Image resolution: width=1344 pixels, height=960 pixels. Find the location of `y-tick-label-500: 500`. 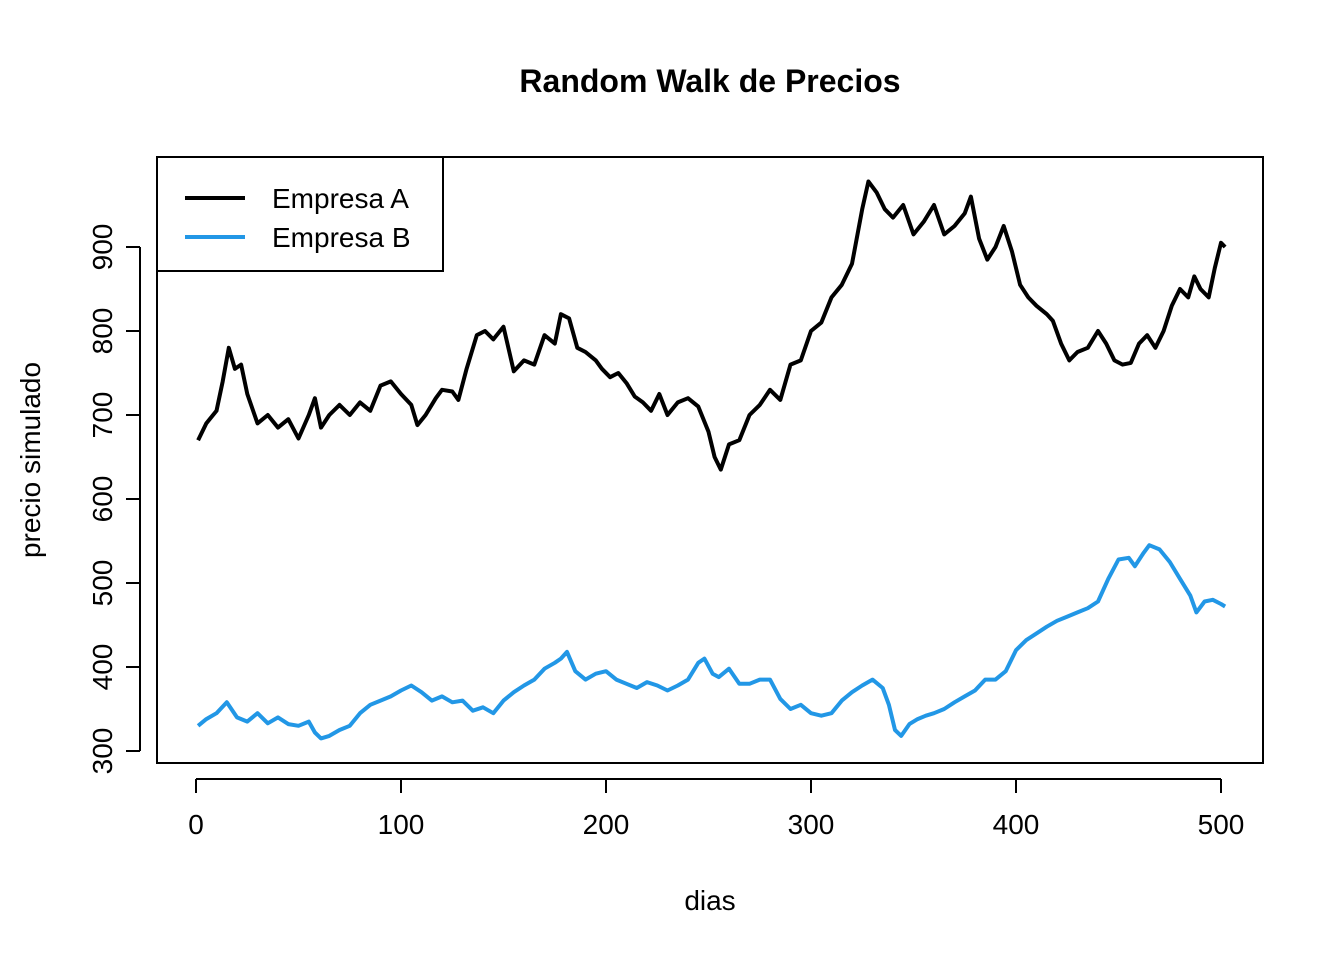

y-tick-label-500: 500 is located at coordinates (102, 583).